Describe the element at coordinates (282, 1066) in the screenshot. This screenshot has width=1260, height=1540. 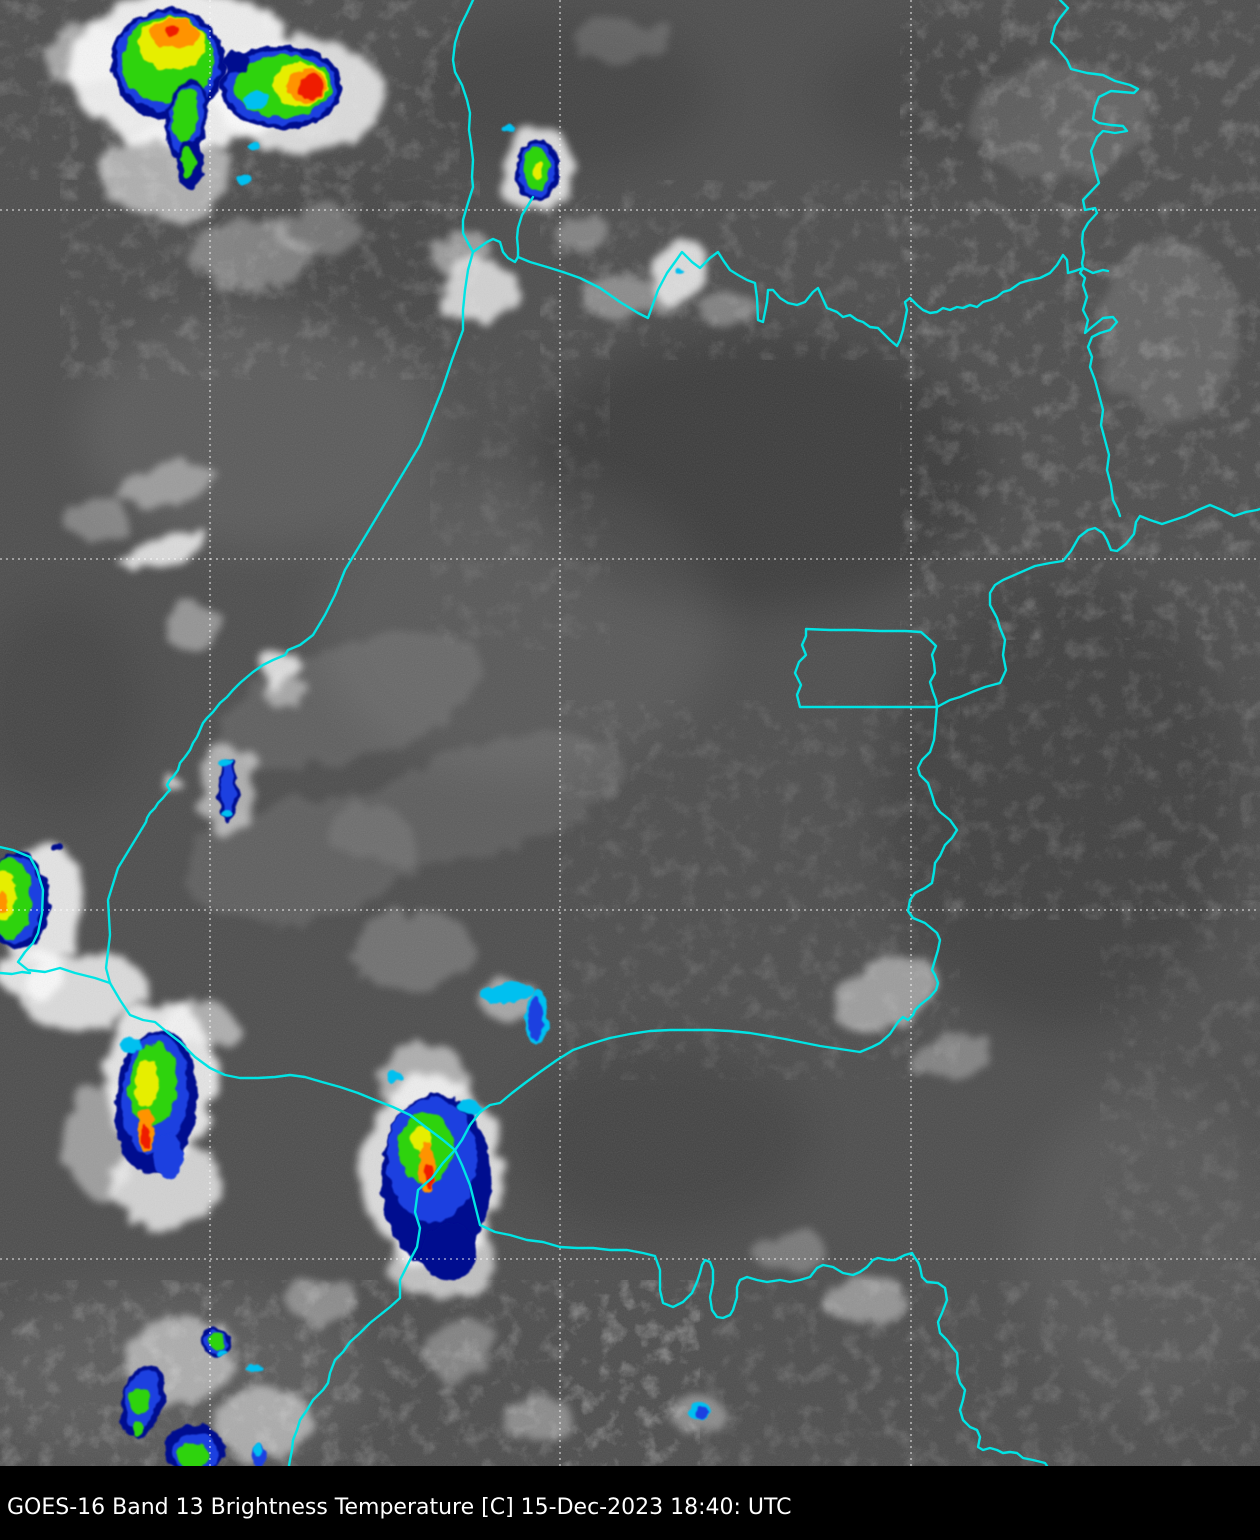
I see `border-southeast-border` at that location.